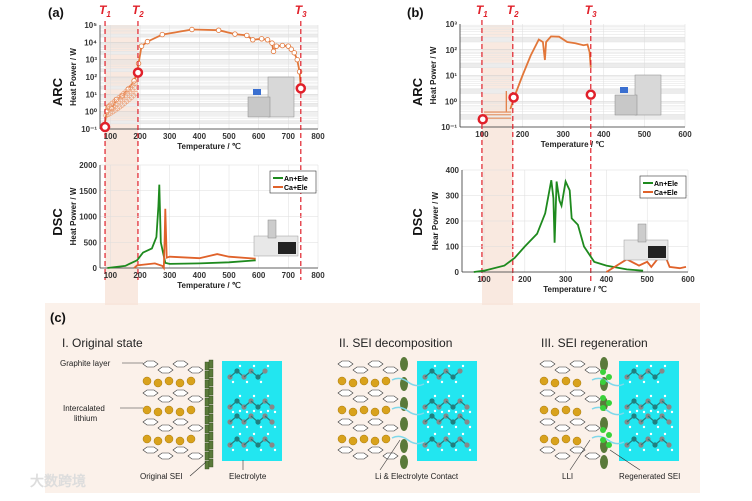  What do you see at coordinates (89, 129) in the screenshot?
I see `y-tick-label: 10⁻¹` at bounding box center [89, 129].